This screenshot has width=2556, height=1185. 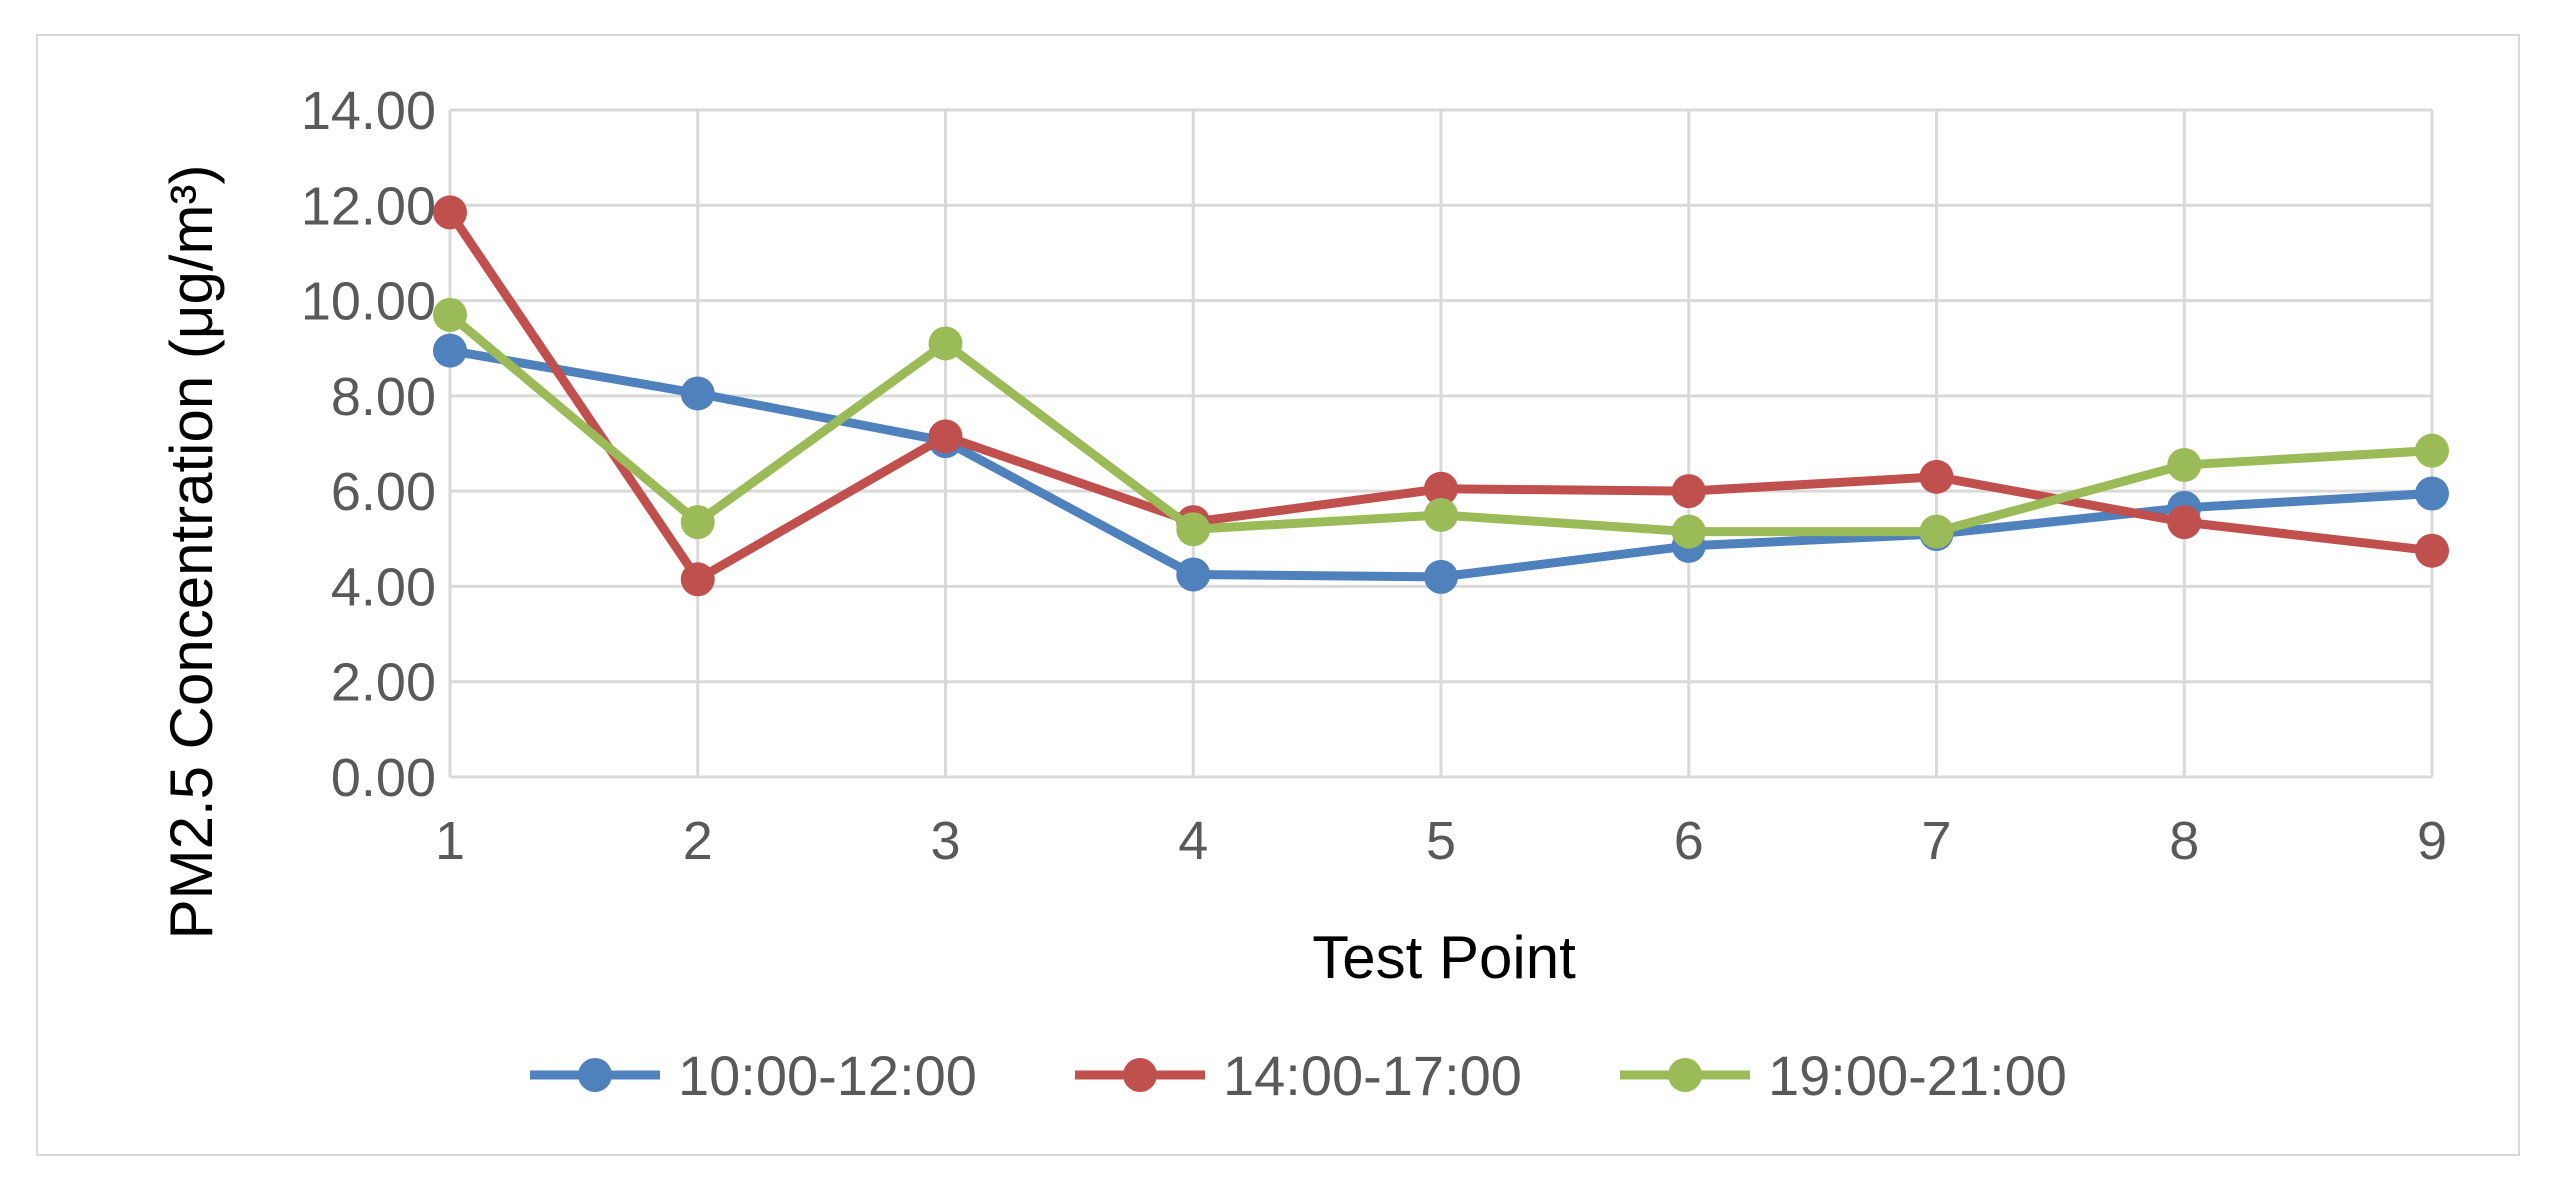 I want to click on y-tick-label: 12.00, so click(x=368, y=206).